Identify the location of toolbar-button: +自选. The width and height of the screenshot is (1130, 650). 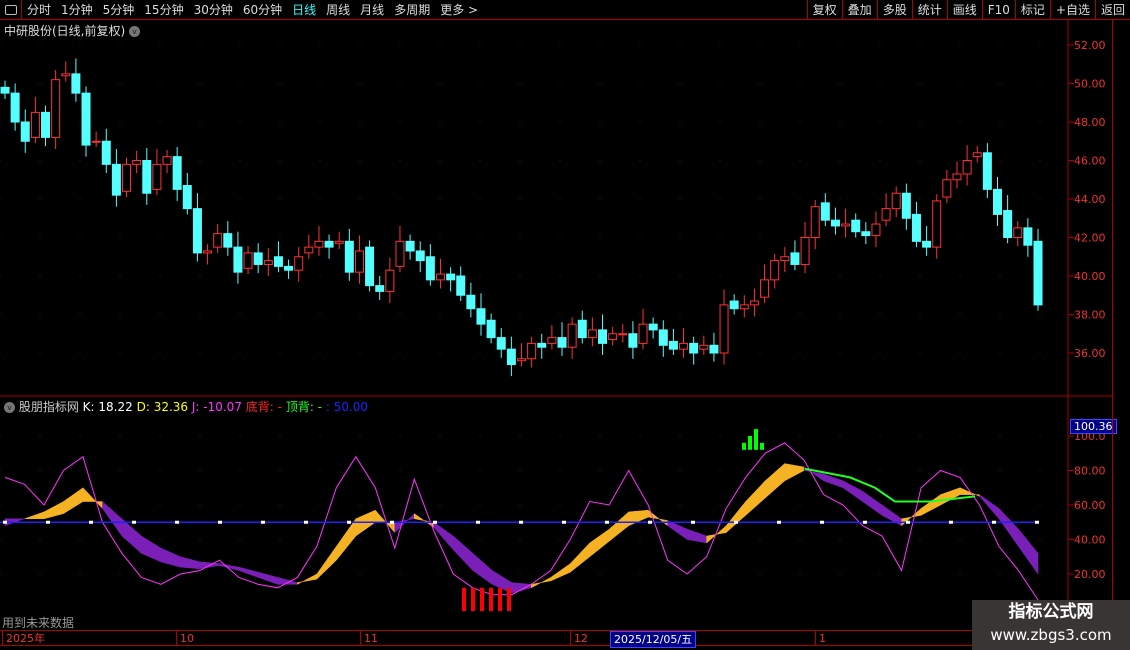
(1072, 10).